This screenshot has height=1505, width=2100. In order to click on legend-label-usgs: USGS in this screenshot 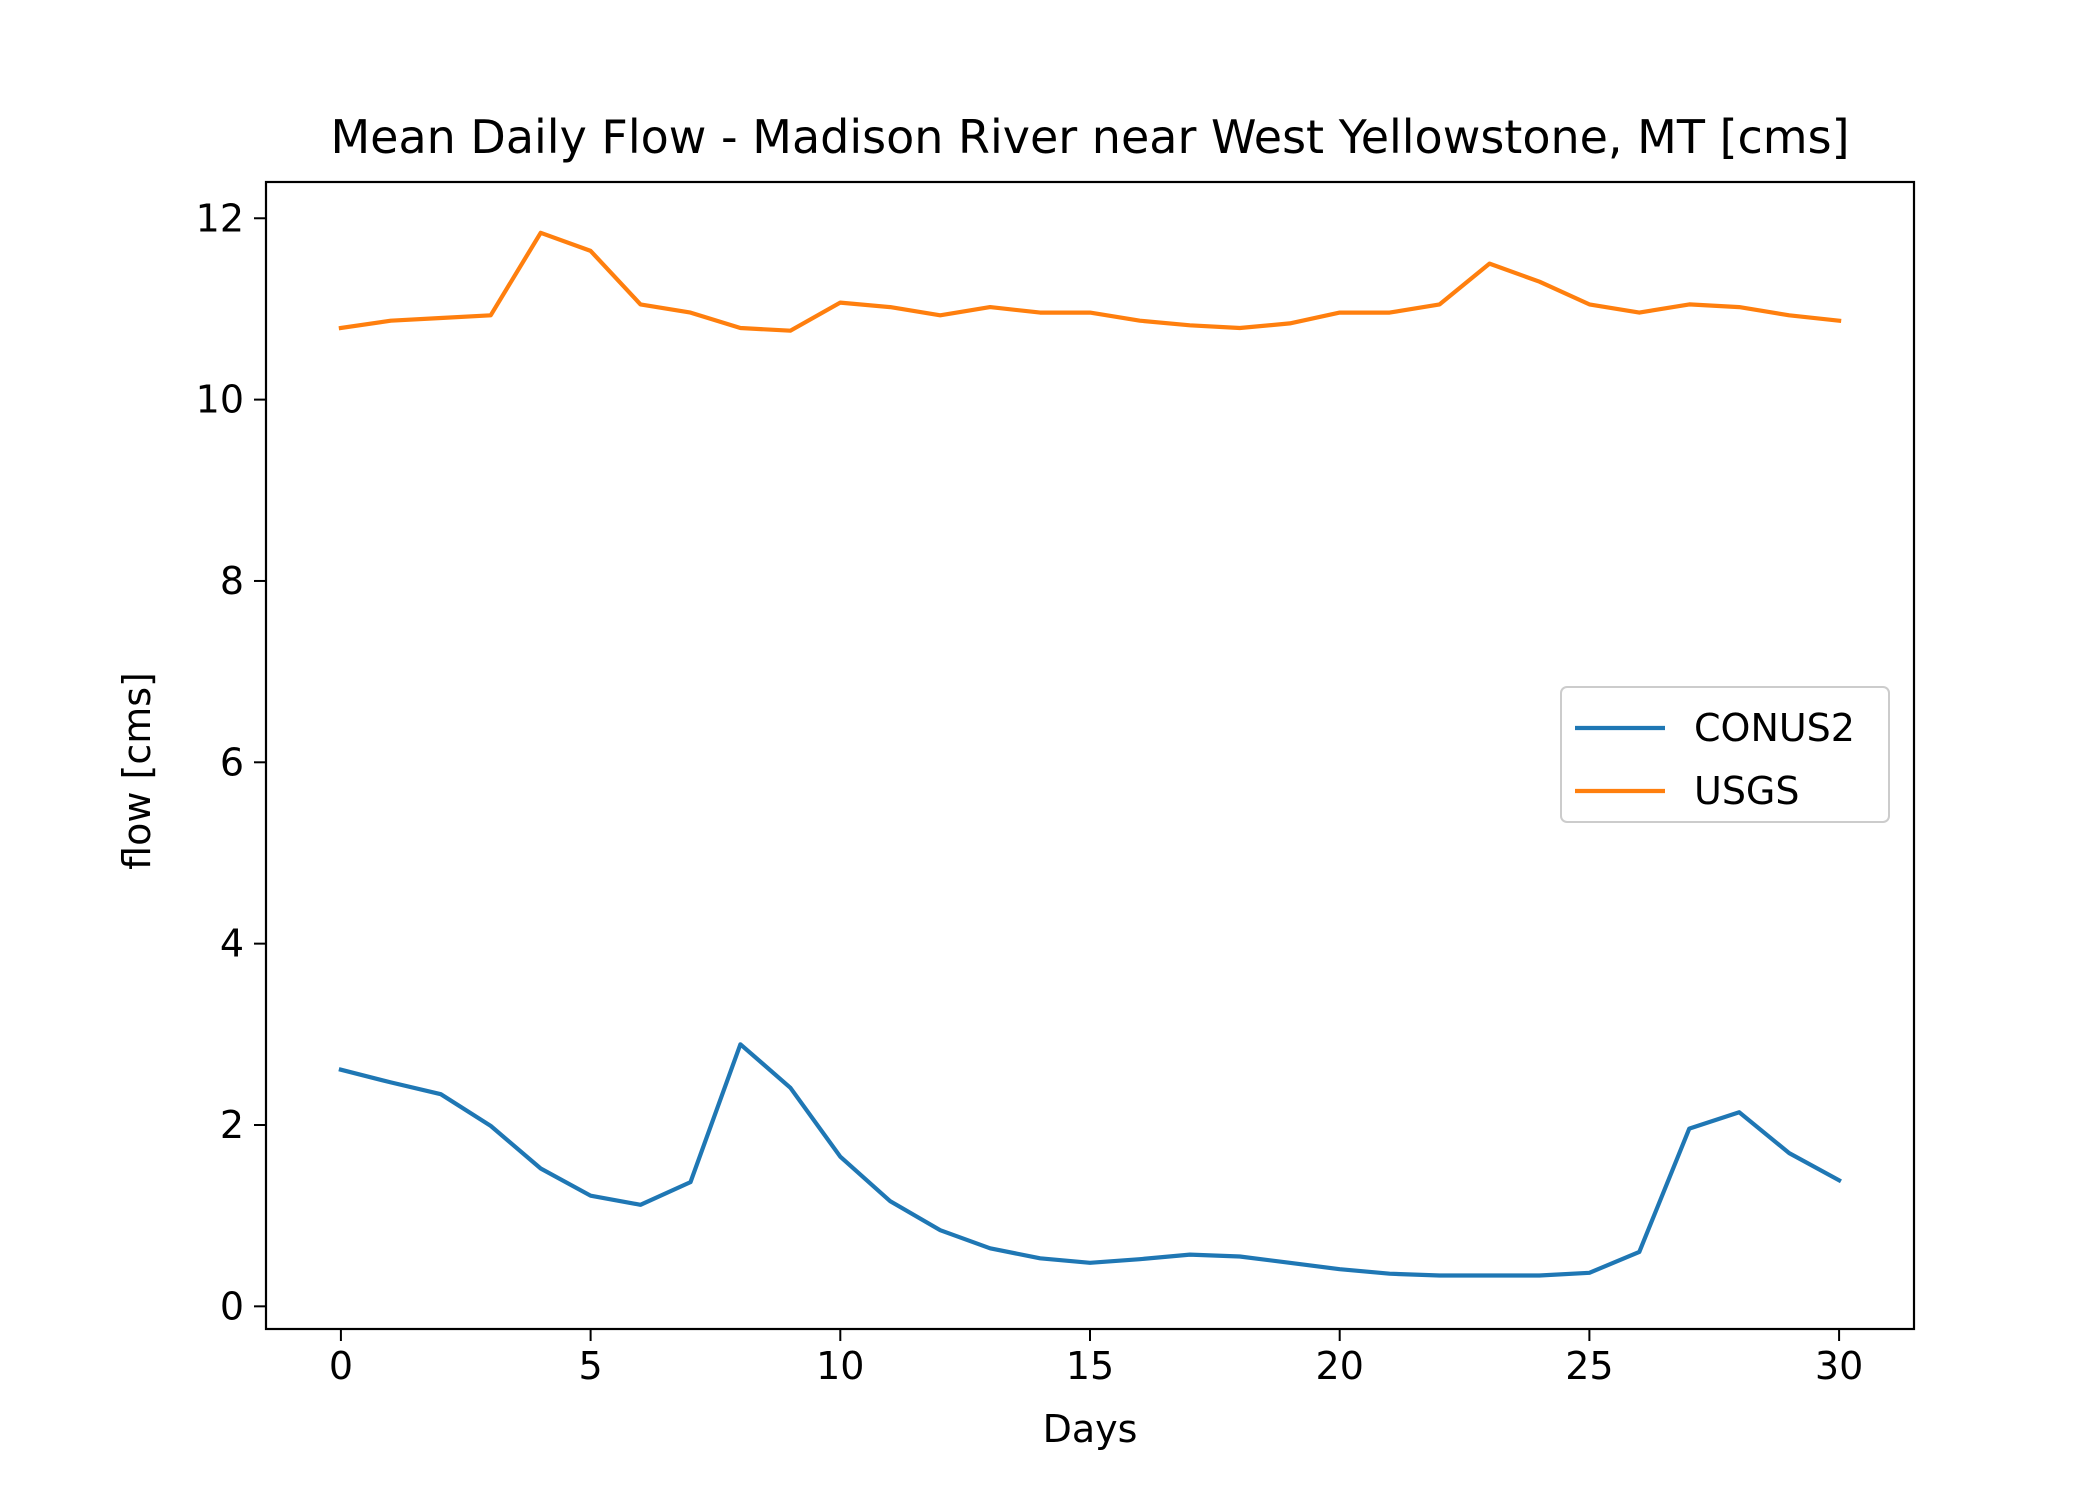, I will do `click(1747, 791)`.